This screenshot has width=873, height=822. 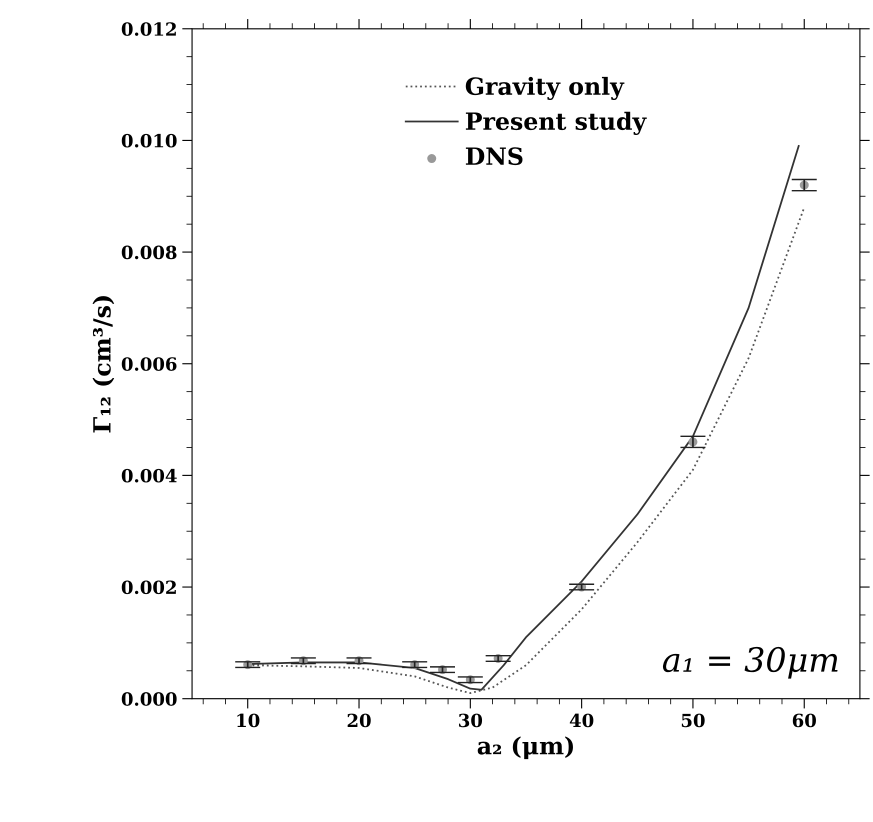 What do you see at coordinates (149, 364) in the screenshot?
I see `y-tick-label: 0.006` at bounding box center [149, 364].